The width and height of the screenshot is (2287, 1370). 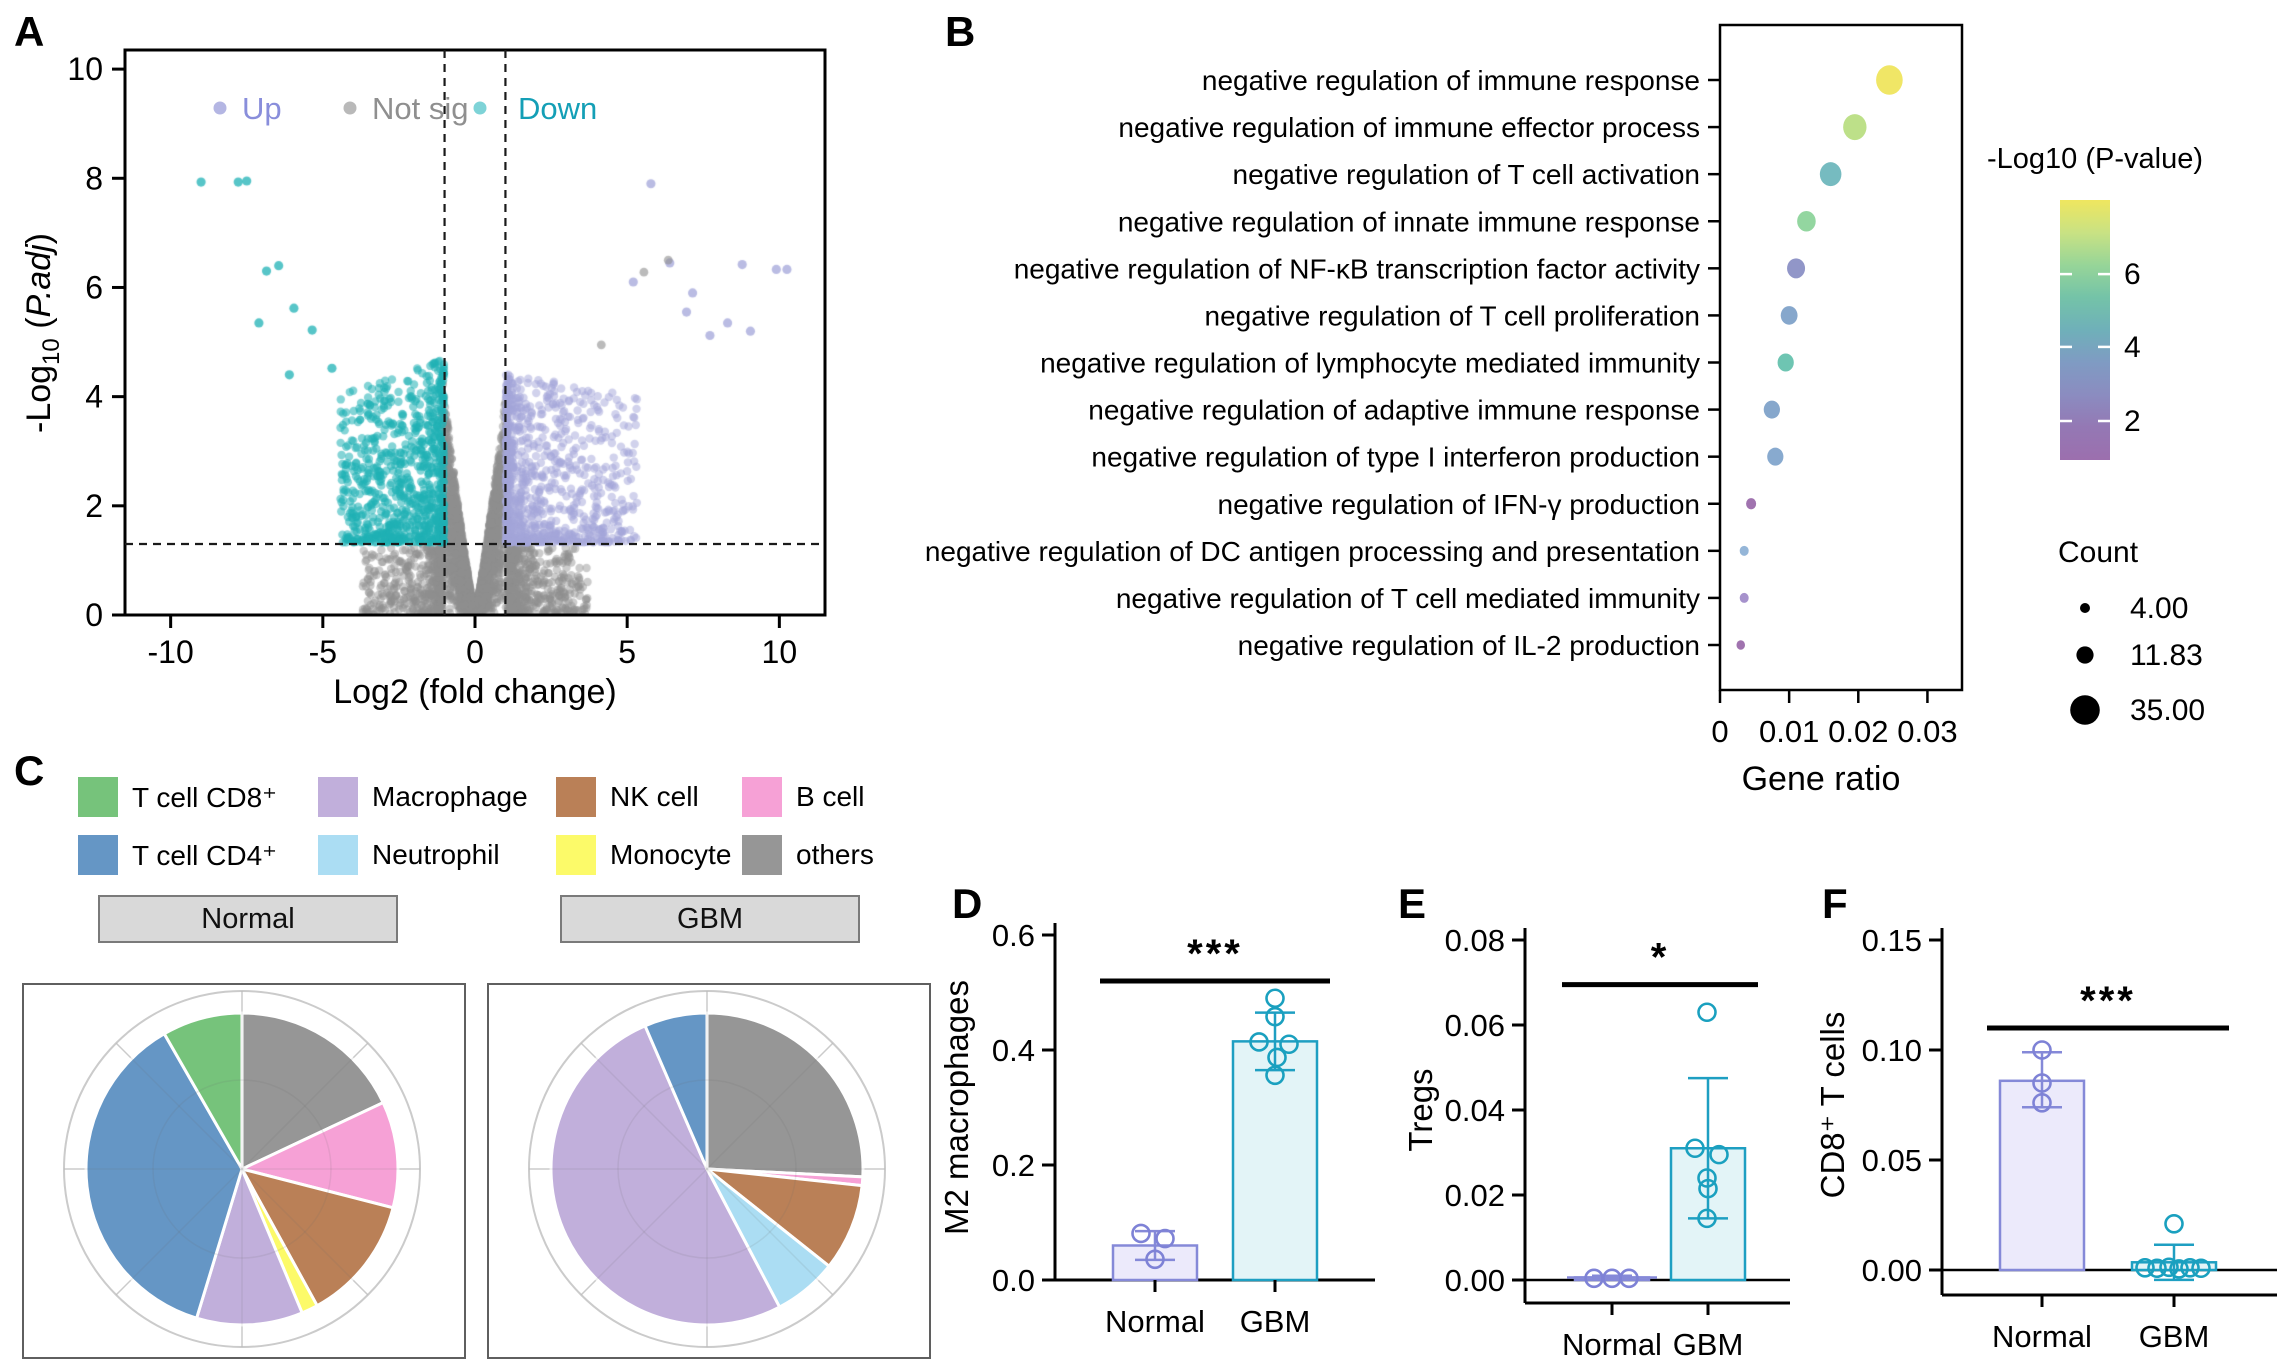 I want to click on svg-text: -10, so click(x=171, y=652).